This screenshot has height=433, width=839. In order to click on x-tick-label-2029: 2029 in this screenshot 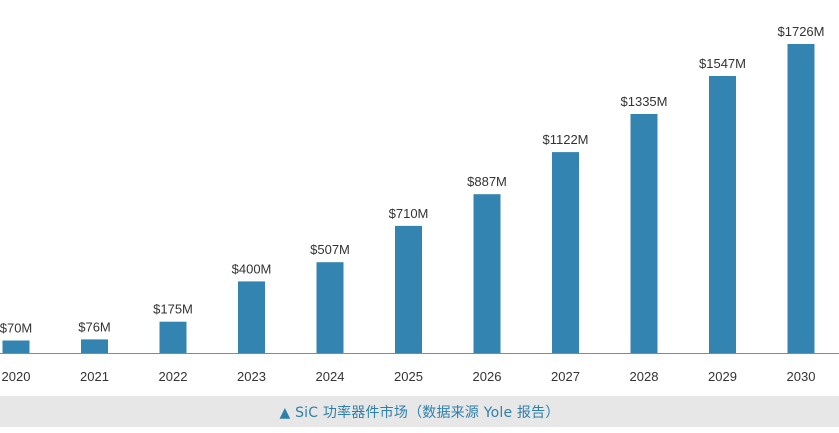, I will do `click(722, 376)`.